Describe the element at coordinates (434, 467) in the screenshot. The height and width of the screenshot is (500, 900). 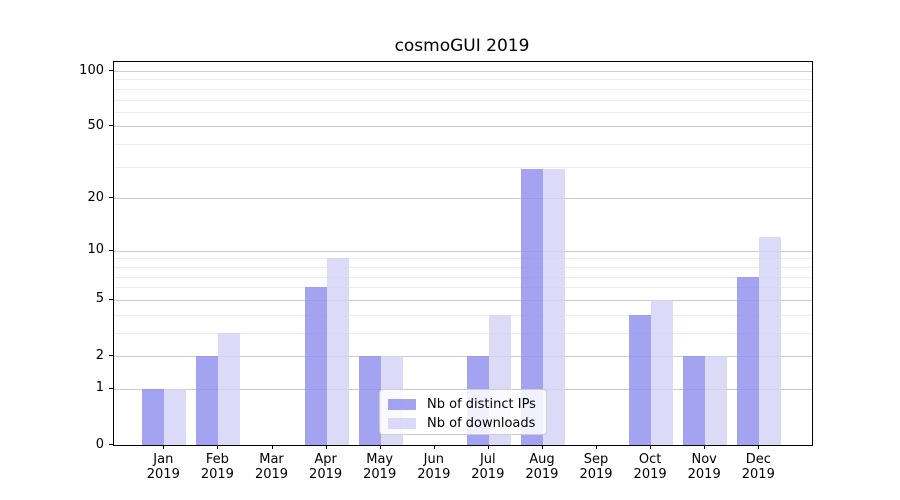
I see `x-tick-label-jun: Jun 2019` at that location.